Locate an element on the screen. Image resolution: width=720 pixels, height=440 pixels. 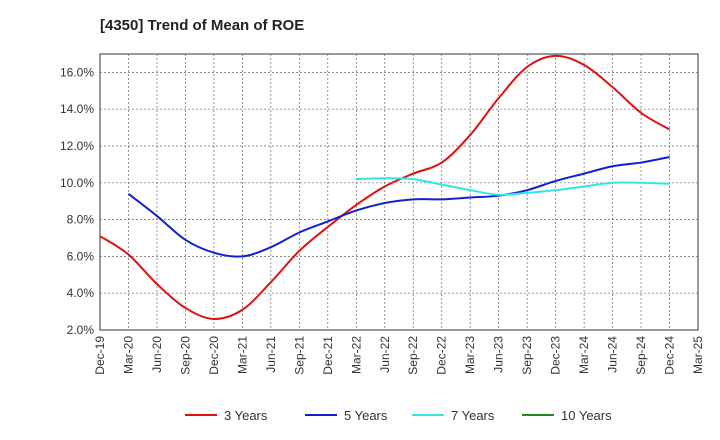
y-axis-ticks: 2.0% 4.0% 6.0% 8.0% 10.0% 12.0% 14.0% 16.0% is located at coordinates (77, 201).